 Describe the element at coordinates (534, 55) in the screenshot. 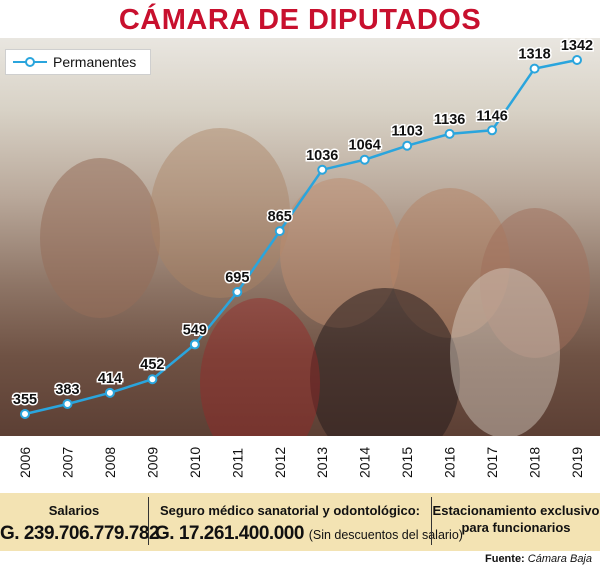

I see `data-label: 1318` at that location.